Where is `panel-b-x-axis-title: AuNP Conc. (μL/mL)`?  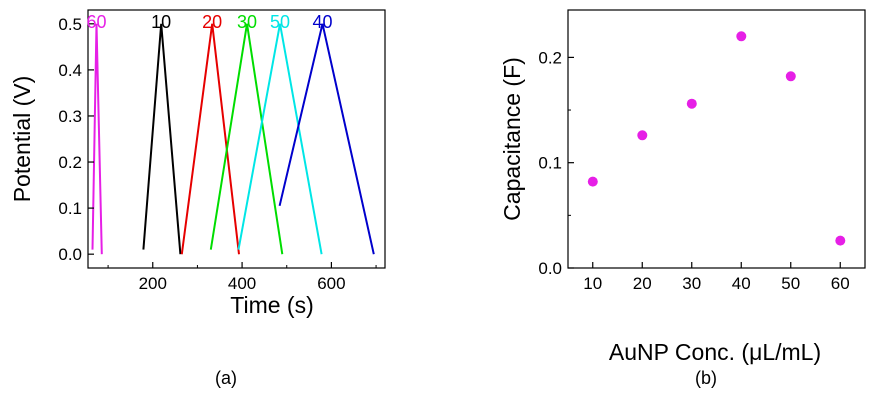 panel-b-x-axis-title: AuNP Conc. (μL/mL) is located at coordinates (715, 352).